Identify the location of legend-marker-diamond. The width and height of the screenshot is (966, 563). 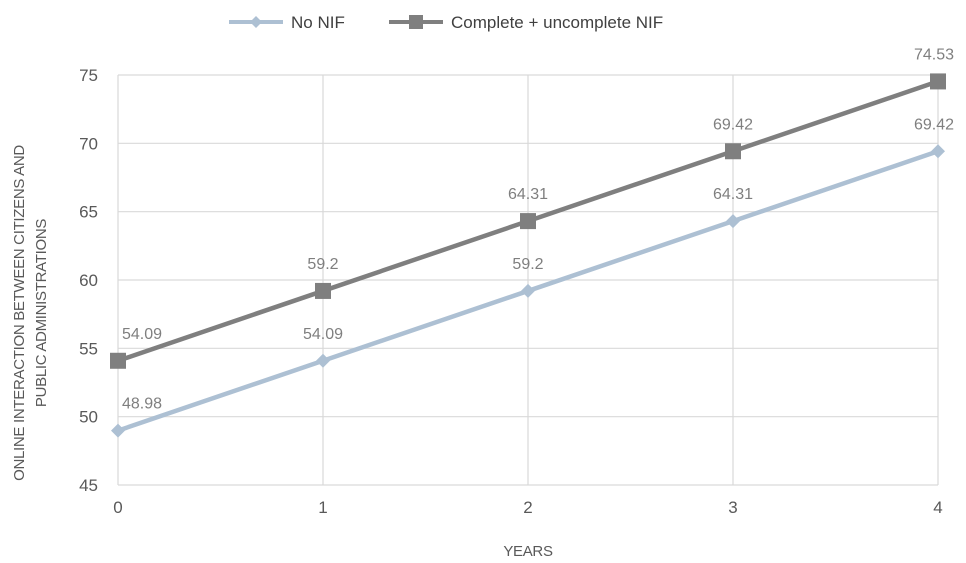
(256, 22).